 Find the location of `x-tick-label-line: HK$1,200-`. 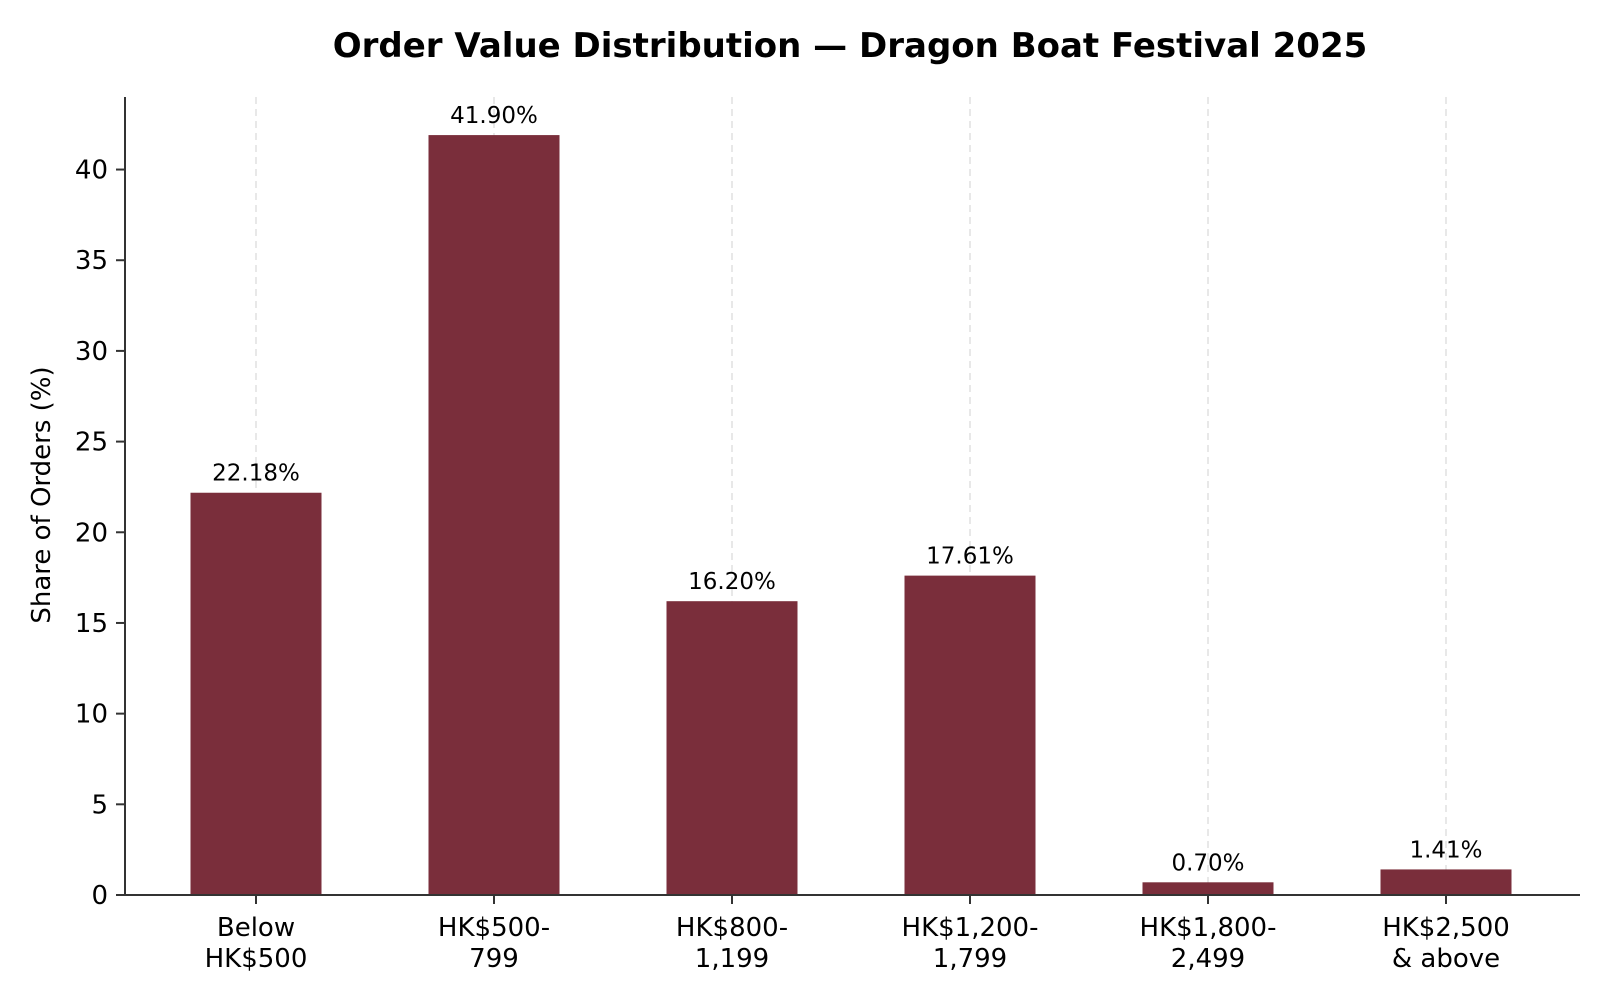

x-tick-label-line: HK$1,200- is located at coordinates (970, 928).